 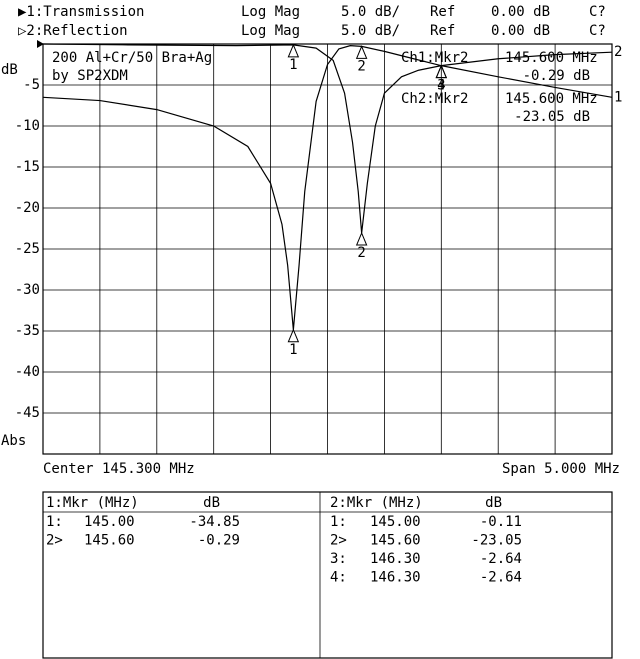 I want to click on table-cell: -0.29, so click(x=219, y=541).